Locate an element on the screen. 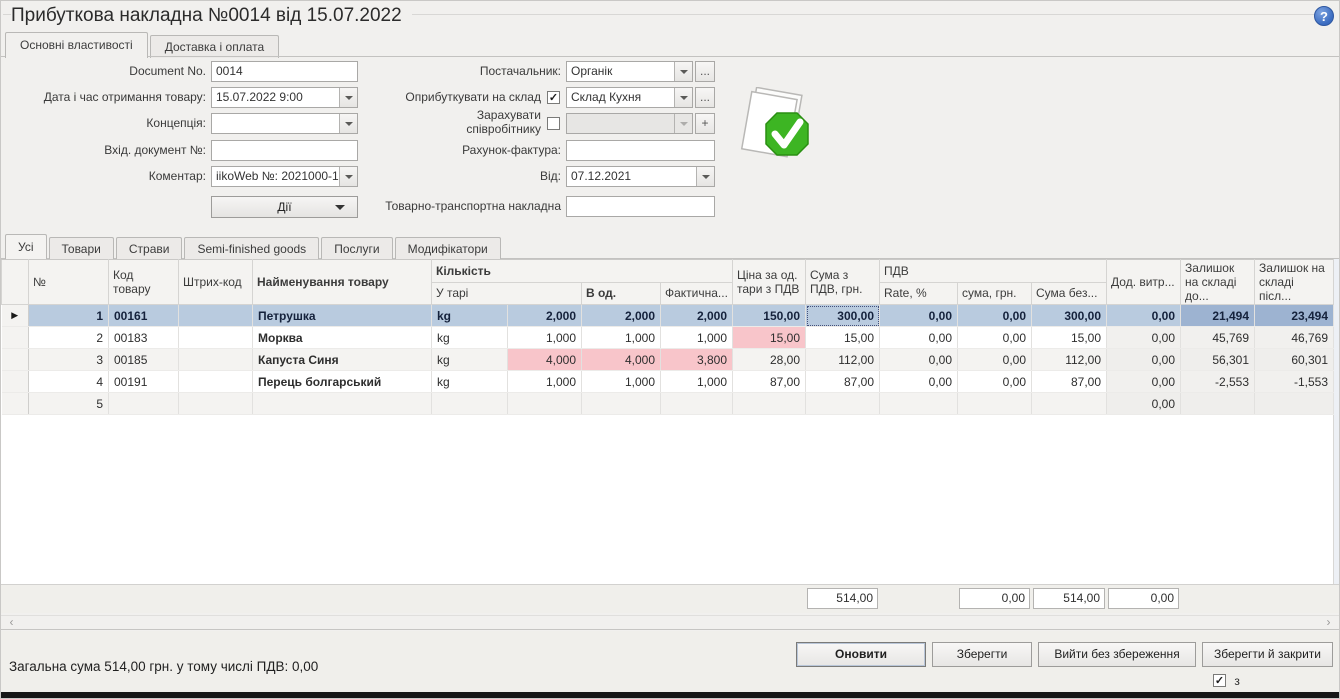 This screenshot has height=699, width=1340. cell-name: Петрушка is located at coordinates (342, 315).